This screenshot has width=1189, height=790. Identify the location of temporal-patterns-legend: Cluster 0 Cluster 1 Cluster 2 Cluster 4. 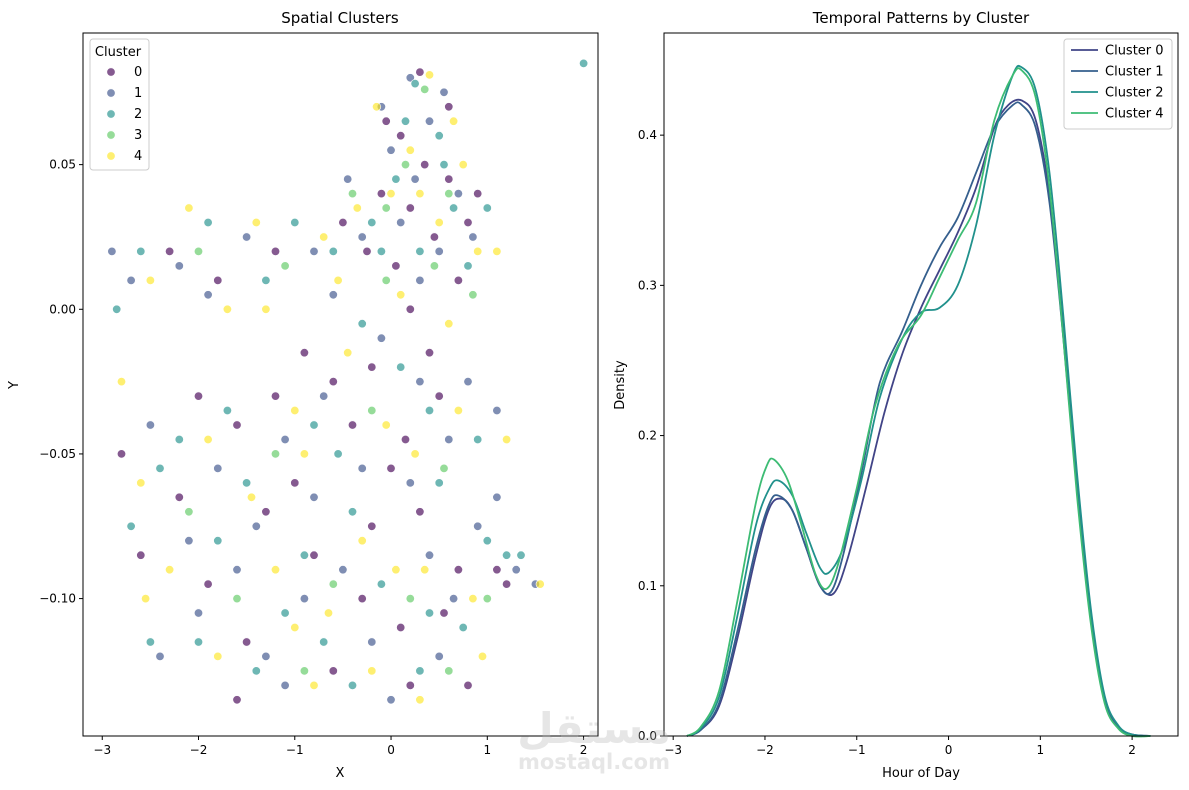
(1118, 84).